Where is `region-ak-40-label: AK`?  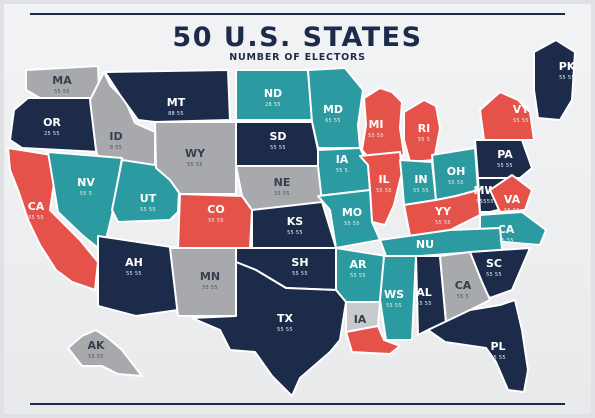 region-ak-40-label: AK is located at coordinates (96, 345).